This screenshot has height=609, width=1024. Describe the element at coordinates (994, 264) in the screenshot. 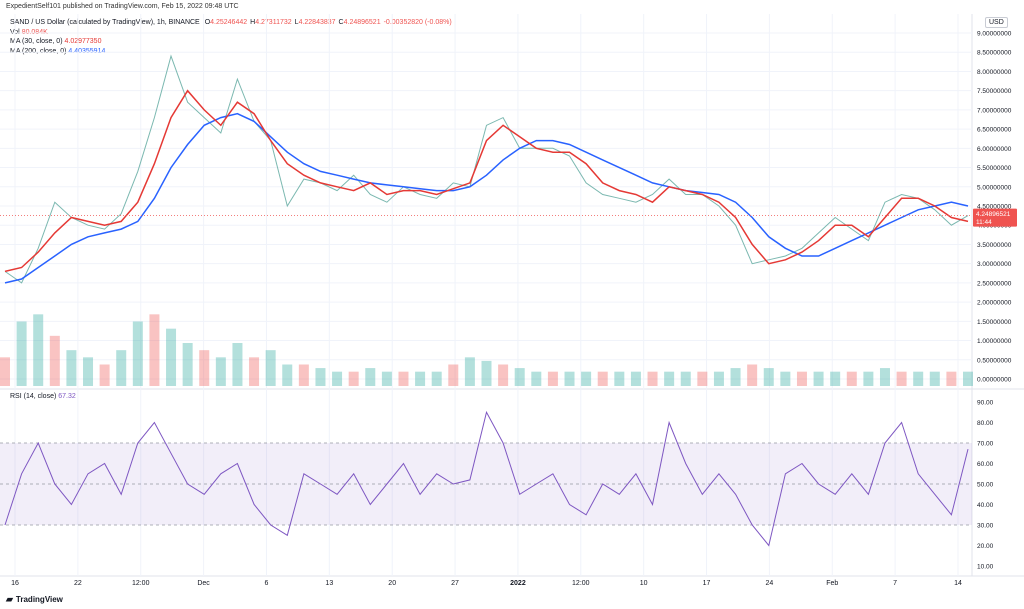

I see `price-tick-label: 3.00000000` at that location.